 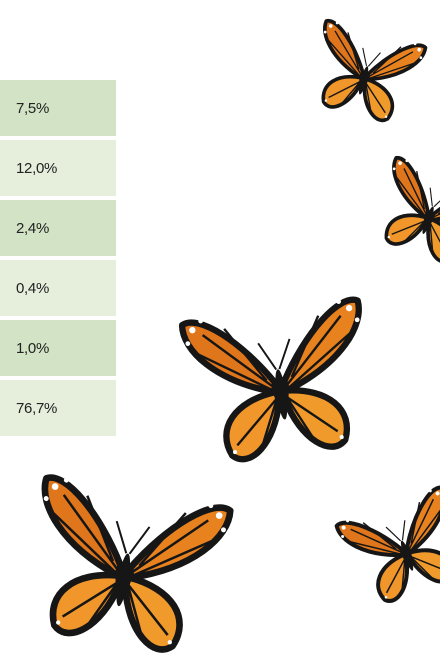 What do you see at coordinates (58, 288) in the screenshot?
I see `table-cell: 0,4%` at bounding box center [58, 288].